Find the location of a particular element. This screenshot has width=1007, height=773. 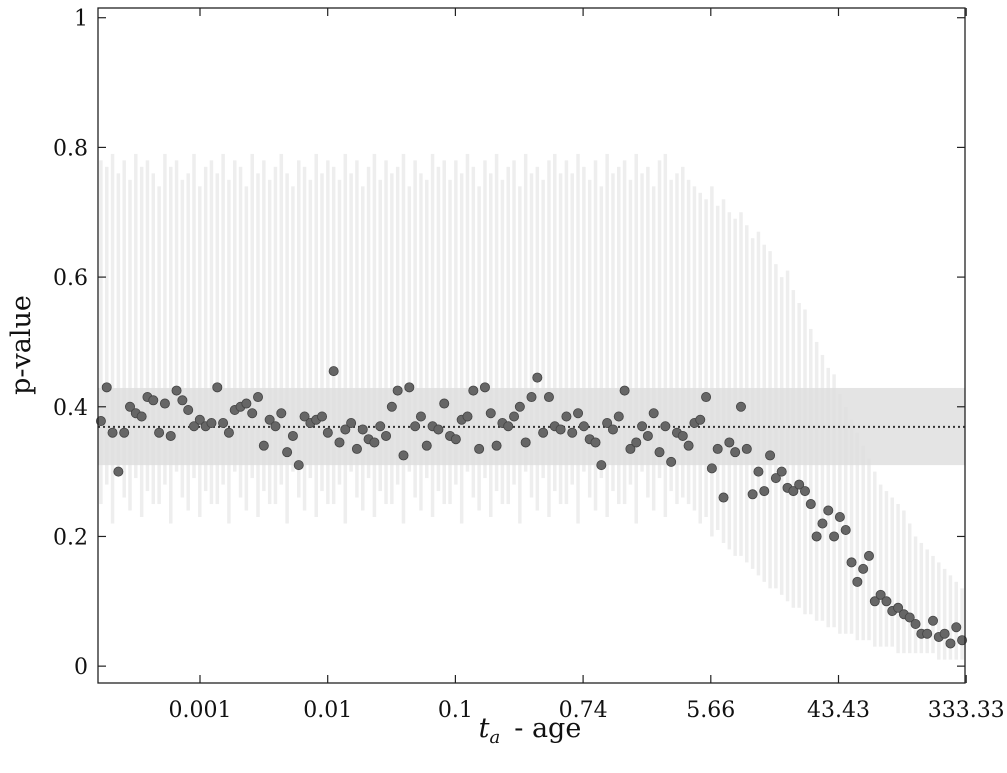

y-axis-label: p-value is located at coordinates (21, 345).